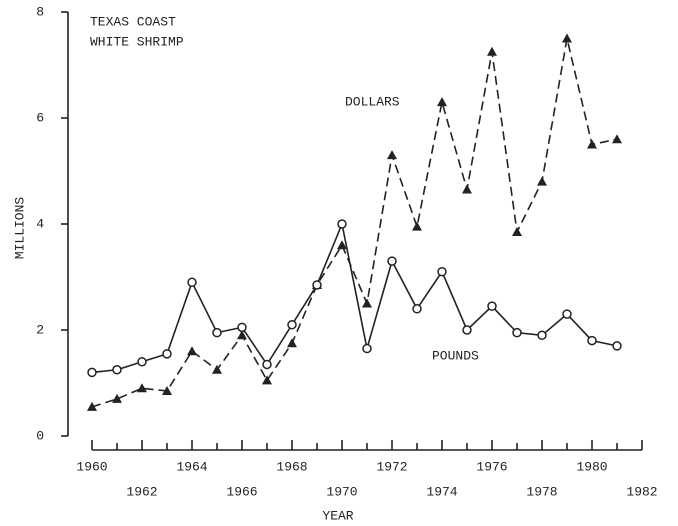 Image resolution: width=678 pixels, height=526 pixels. Describe the element at coordinates (137, 41) in the screenshot. I see `chart-subtitle: WHITE SHRIMP` at that location.